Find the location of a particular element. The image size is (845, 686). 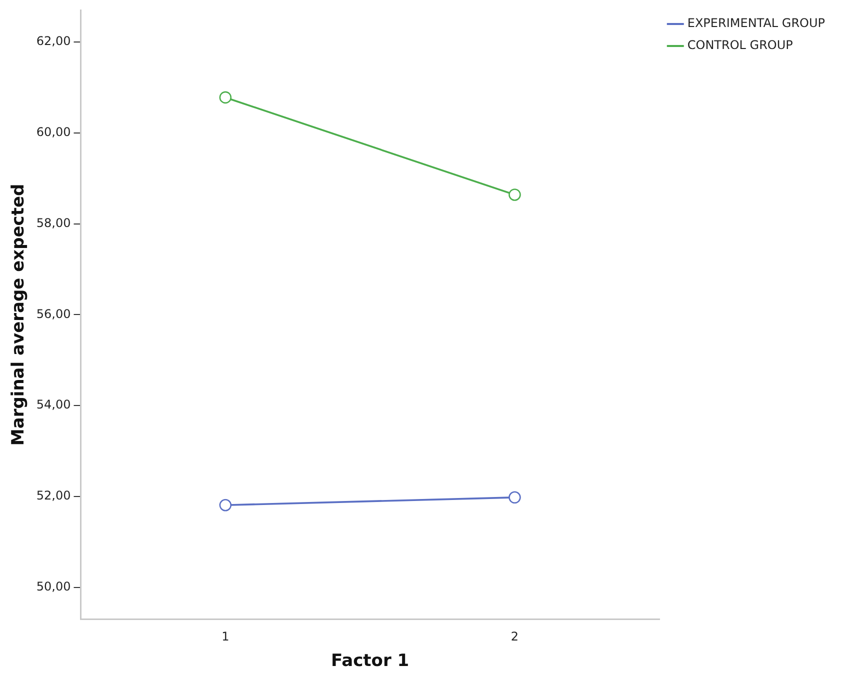

y-tick-label: 50,00 is located at coordinates (53, 587).